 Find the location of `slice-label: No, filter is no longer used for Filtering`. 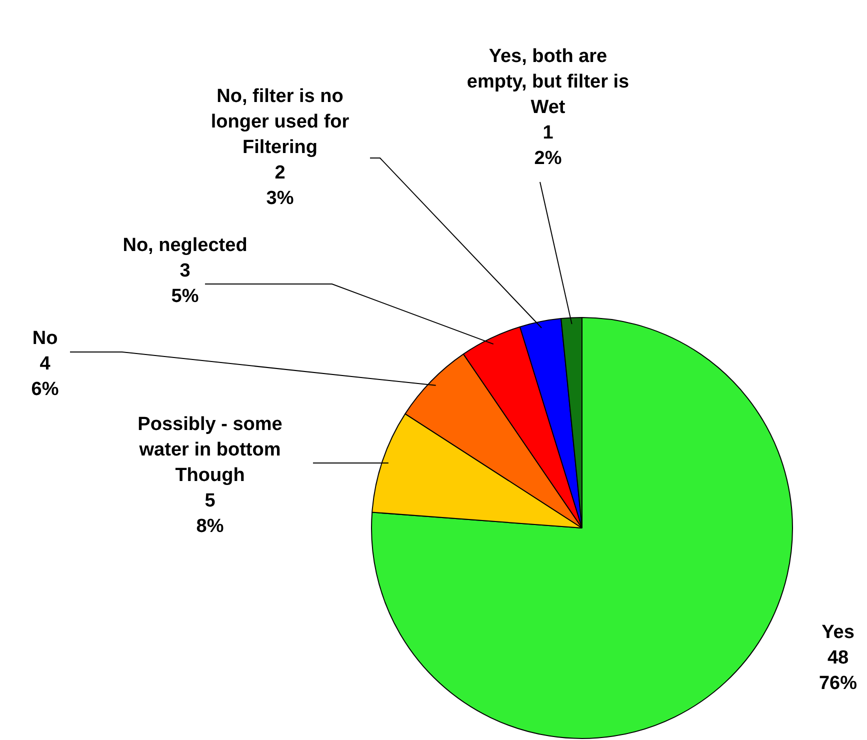

slice-label: No, filter is no longer used for Filtering is located at coordinates (280, 122).